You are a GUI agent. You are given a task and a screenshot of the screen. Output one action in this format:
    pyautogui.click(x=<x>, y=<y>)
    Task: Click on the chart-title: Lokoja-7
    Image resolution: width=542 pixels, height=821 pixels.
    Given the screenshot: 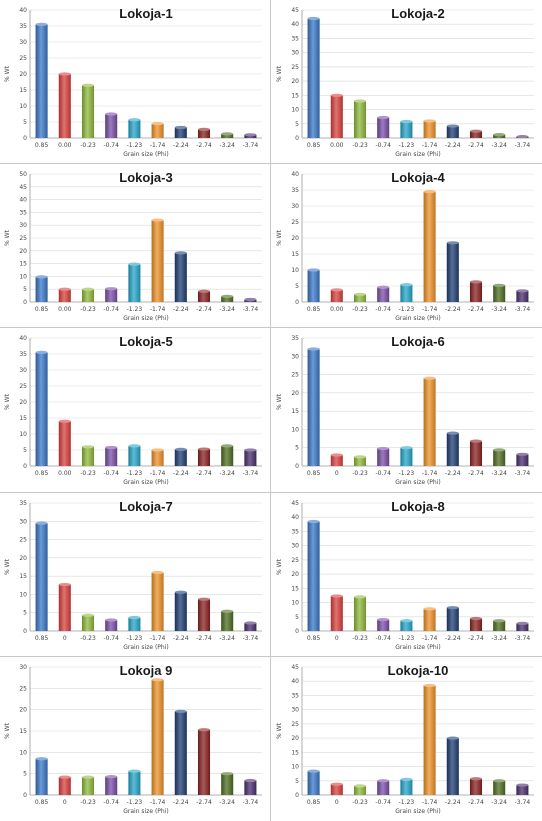 What is the action you would take?
    pyautogui.click(x=145, y=506)
    